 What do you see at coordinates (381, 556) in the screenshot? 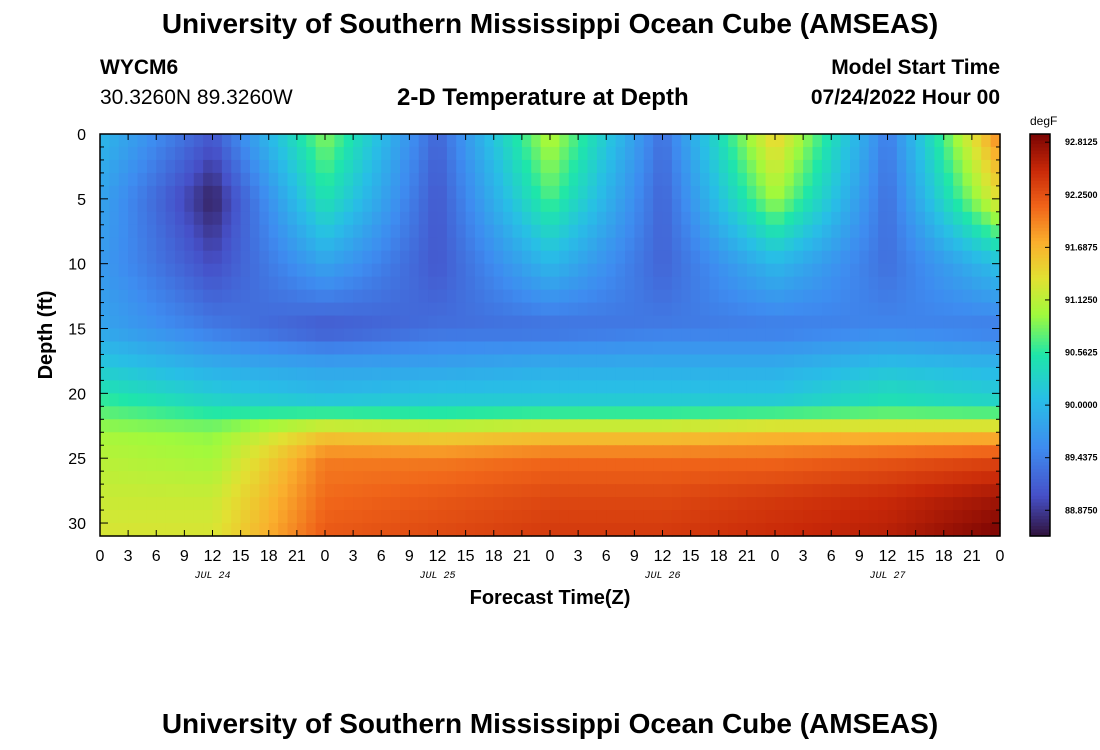
I see `x-tick-label: 6` at bounding box center [381, 556].